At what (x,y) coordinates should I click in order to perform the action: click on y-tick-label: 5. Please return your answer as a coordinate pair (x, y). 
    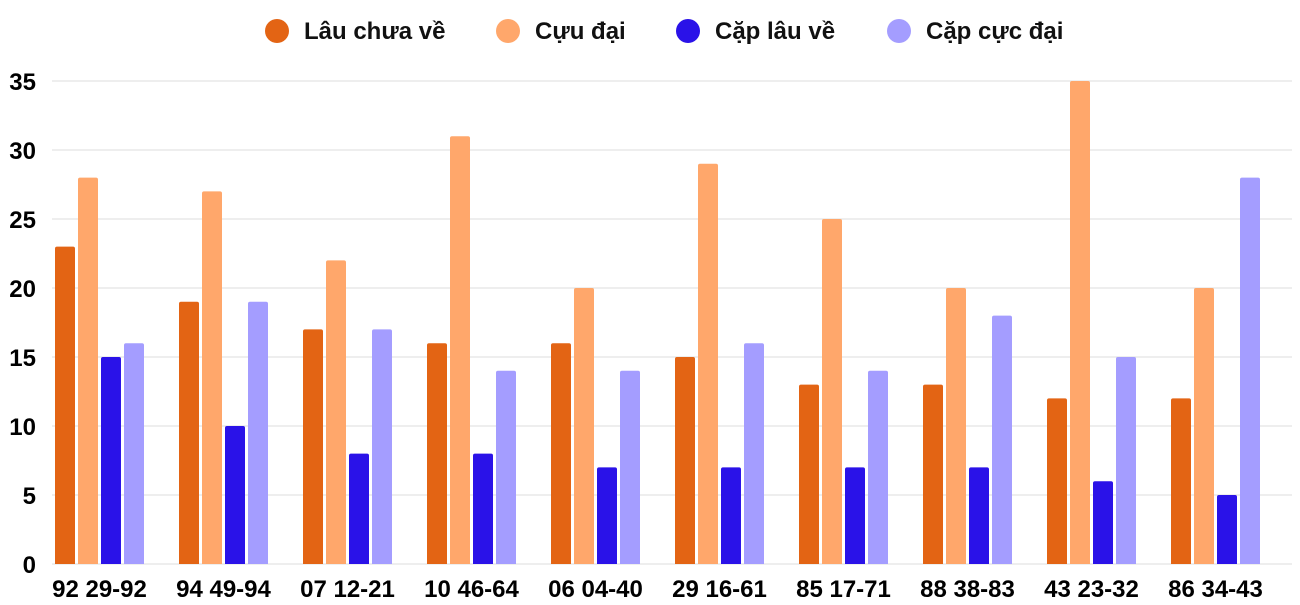
    Looking at the image, I should click on (29, 496).